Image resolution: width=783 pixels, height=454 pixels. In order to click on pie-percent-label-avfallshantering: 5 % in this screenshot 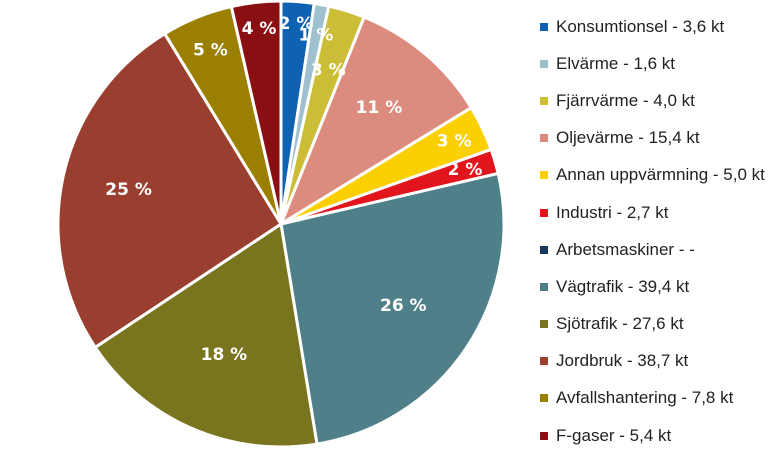, I will do `click(210, 50)`.